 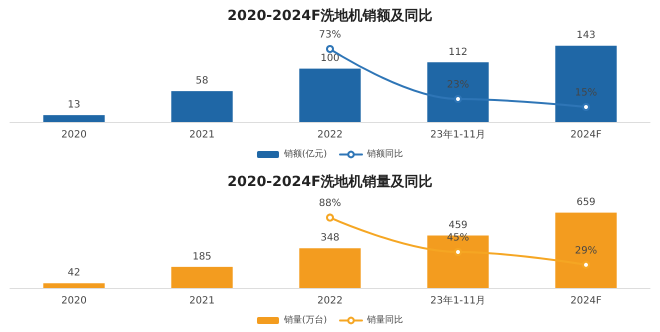 I want to click on data-label: 143, so click(x=586, y=36).